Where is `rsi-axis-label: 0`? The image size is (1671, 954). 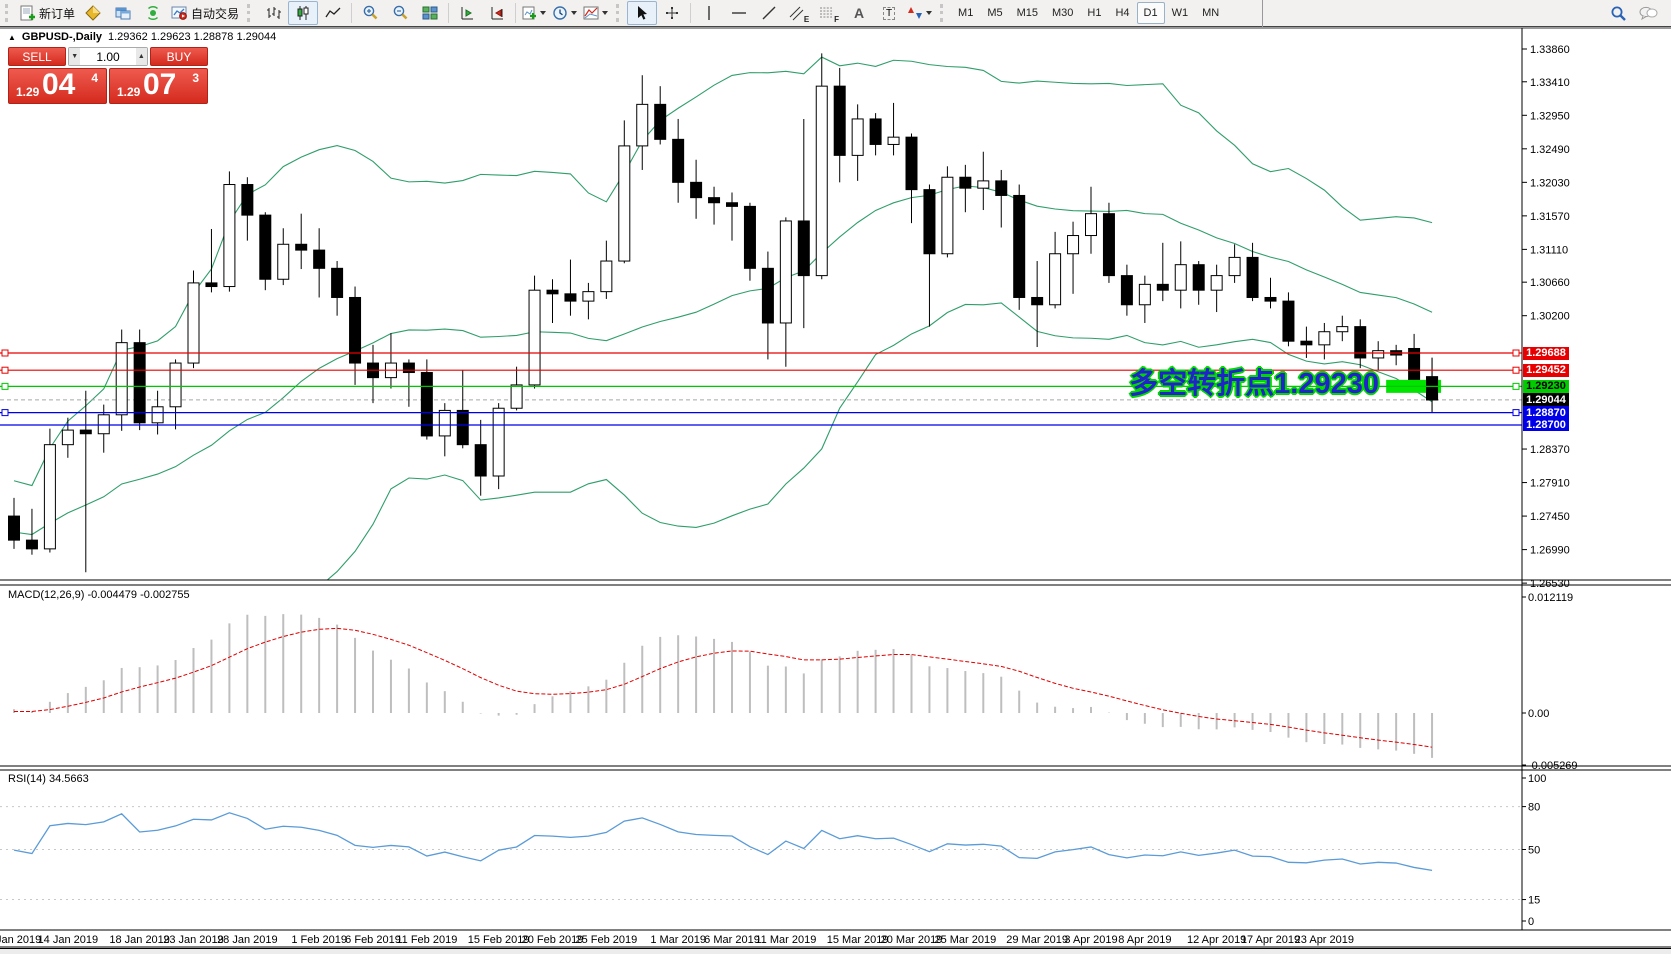
rsi-axis-label: 0 is located at coordinates (1531, 922).